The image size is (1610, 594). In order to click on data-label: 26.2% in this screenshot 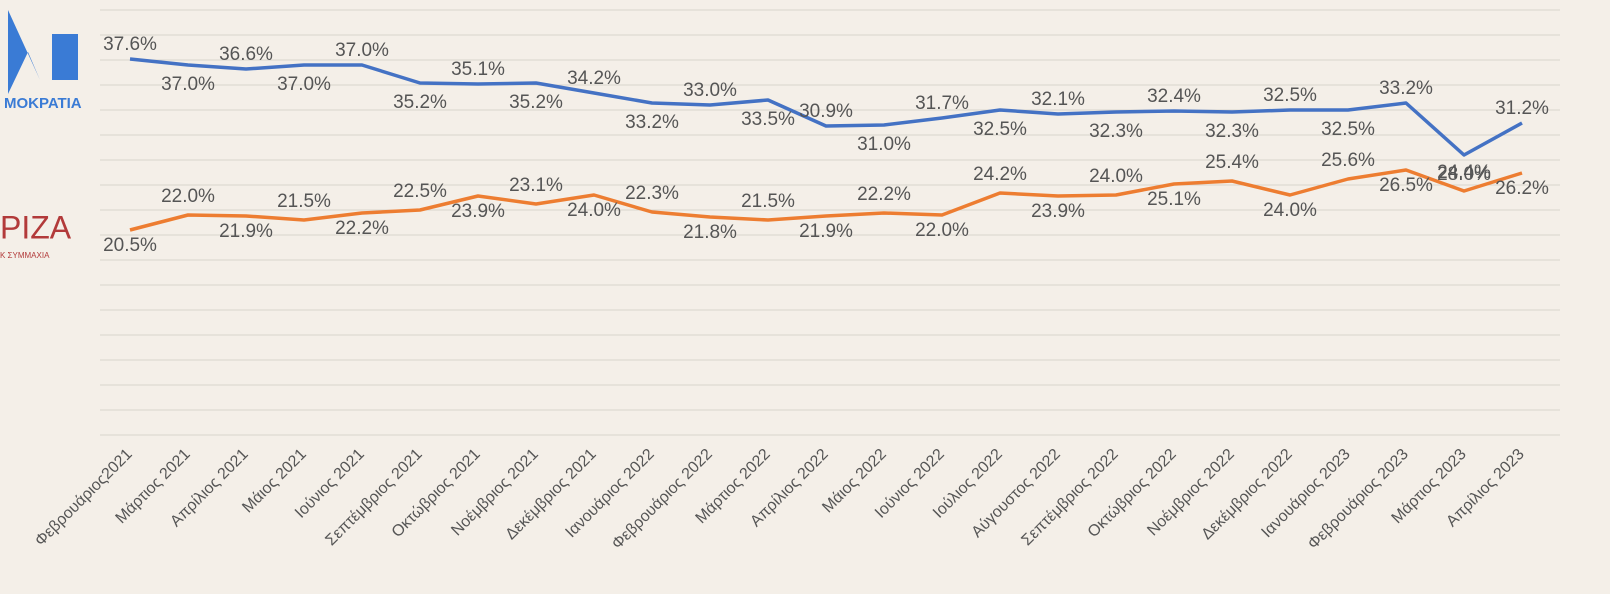, I will do `click(1522, 188)`.